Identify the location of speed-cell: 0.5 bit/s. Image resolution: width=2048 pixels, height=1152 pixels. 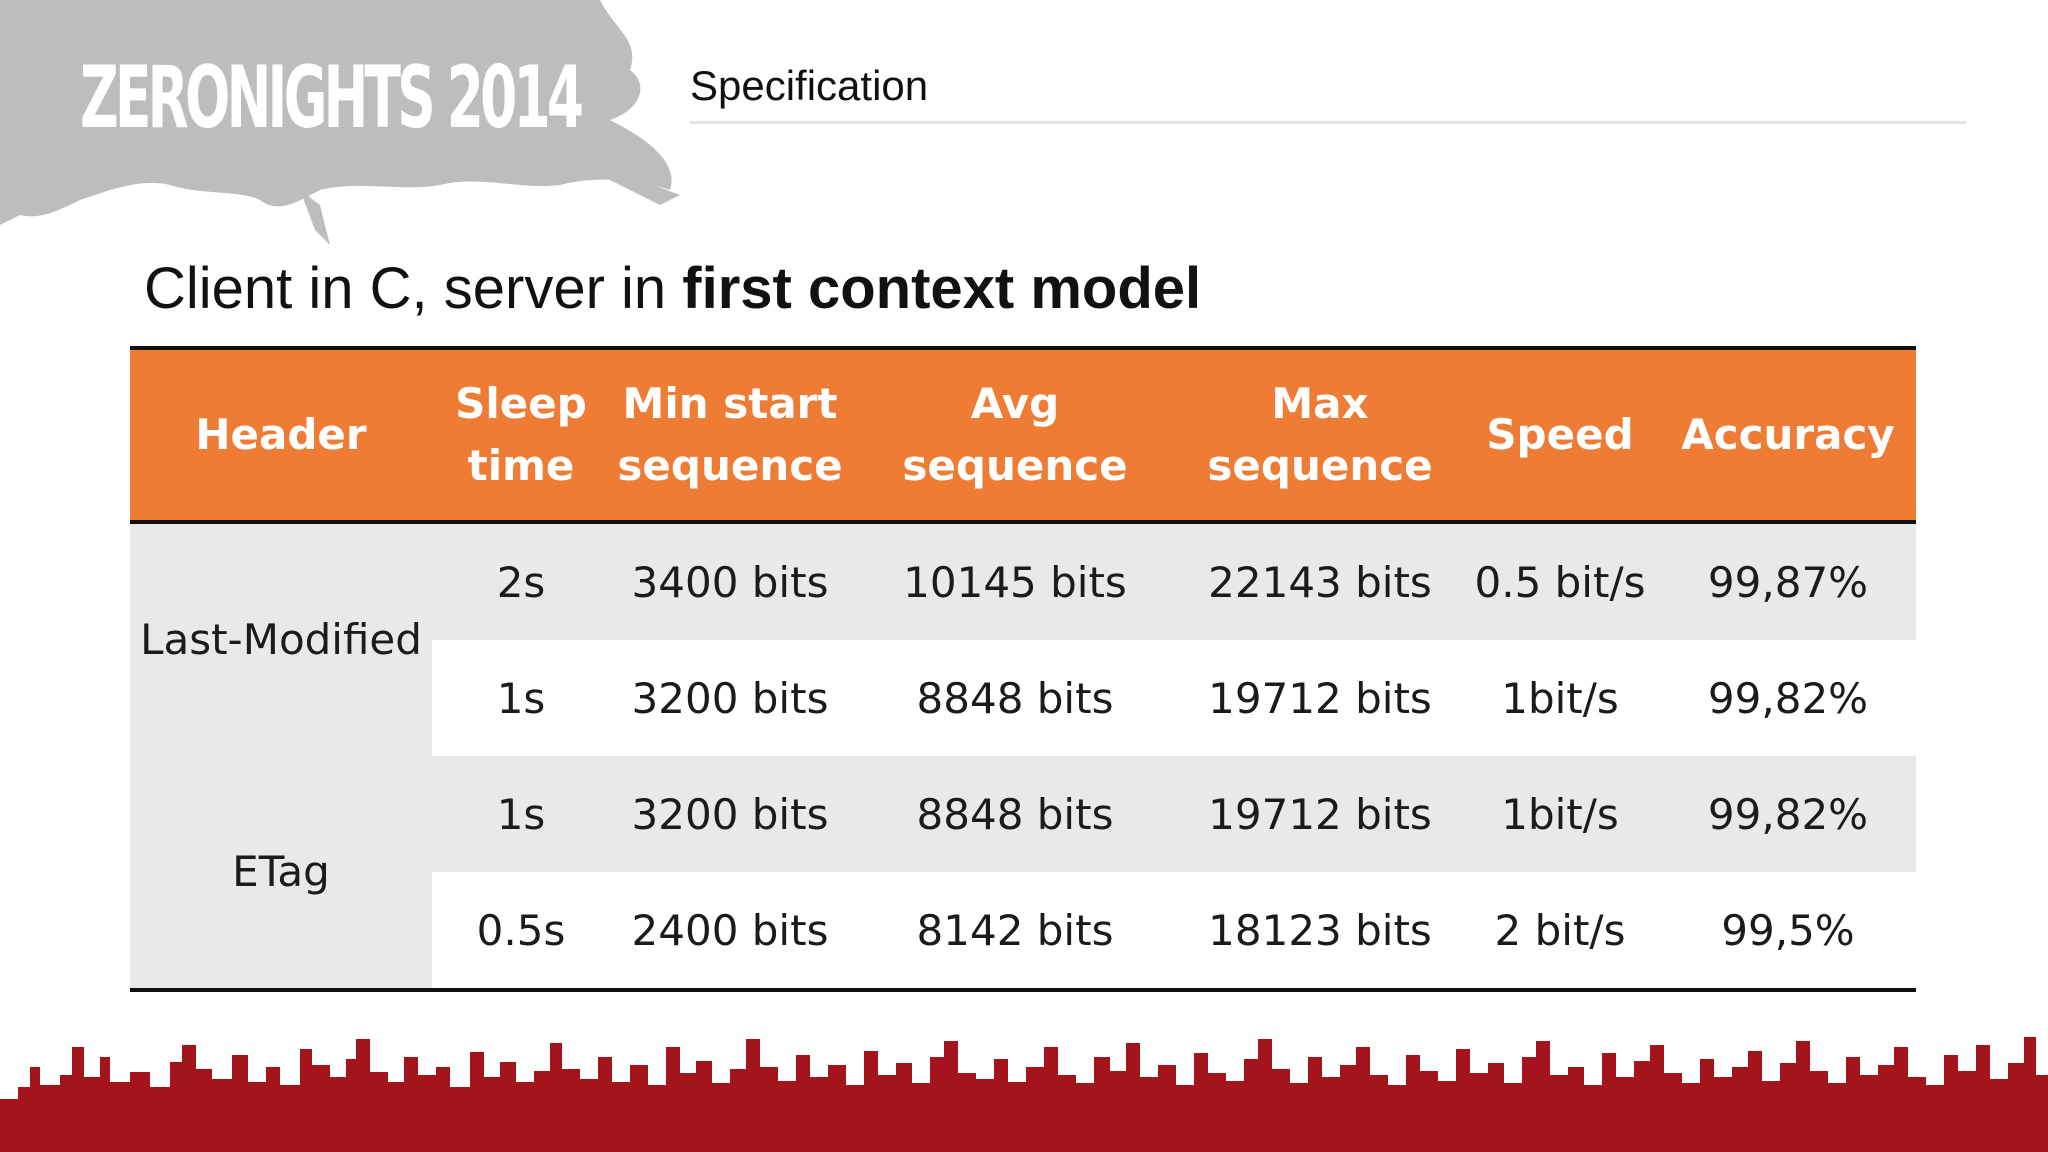
(1560, 581).